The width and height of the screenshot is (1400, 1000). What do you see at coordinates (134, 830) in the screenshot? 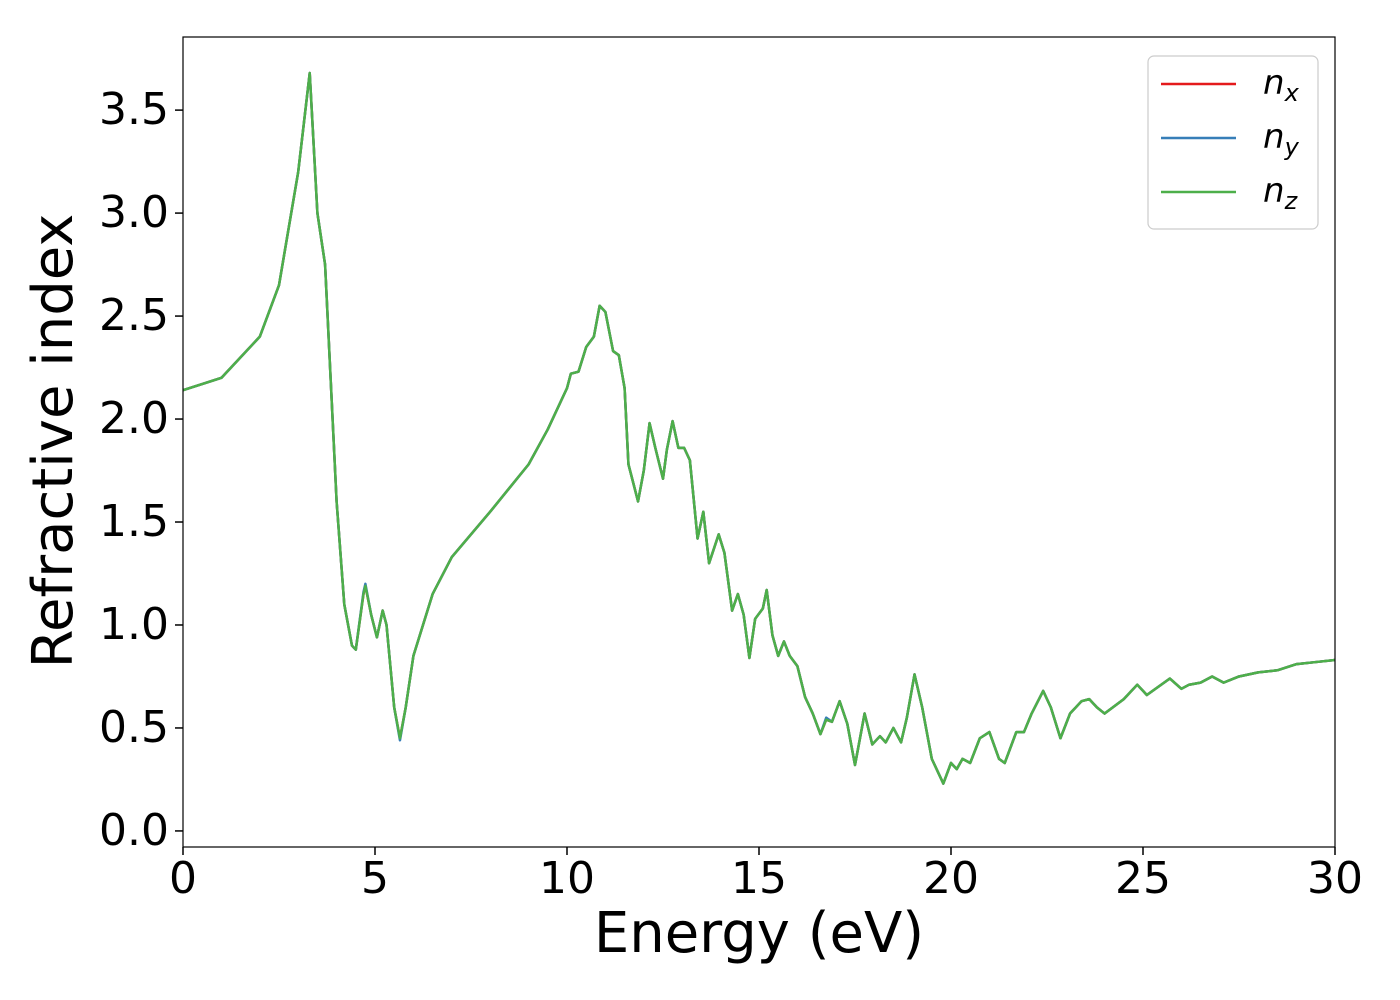
I see `y-tick-label: 0.0` at bounding box center [134, 830].